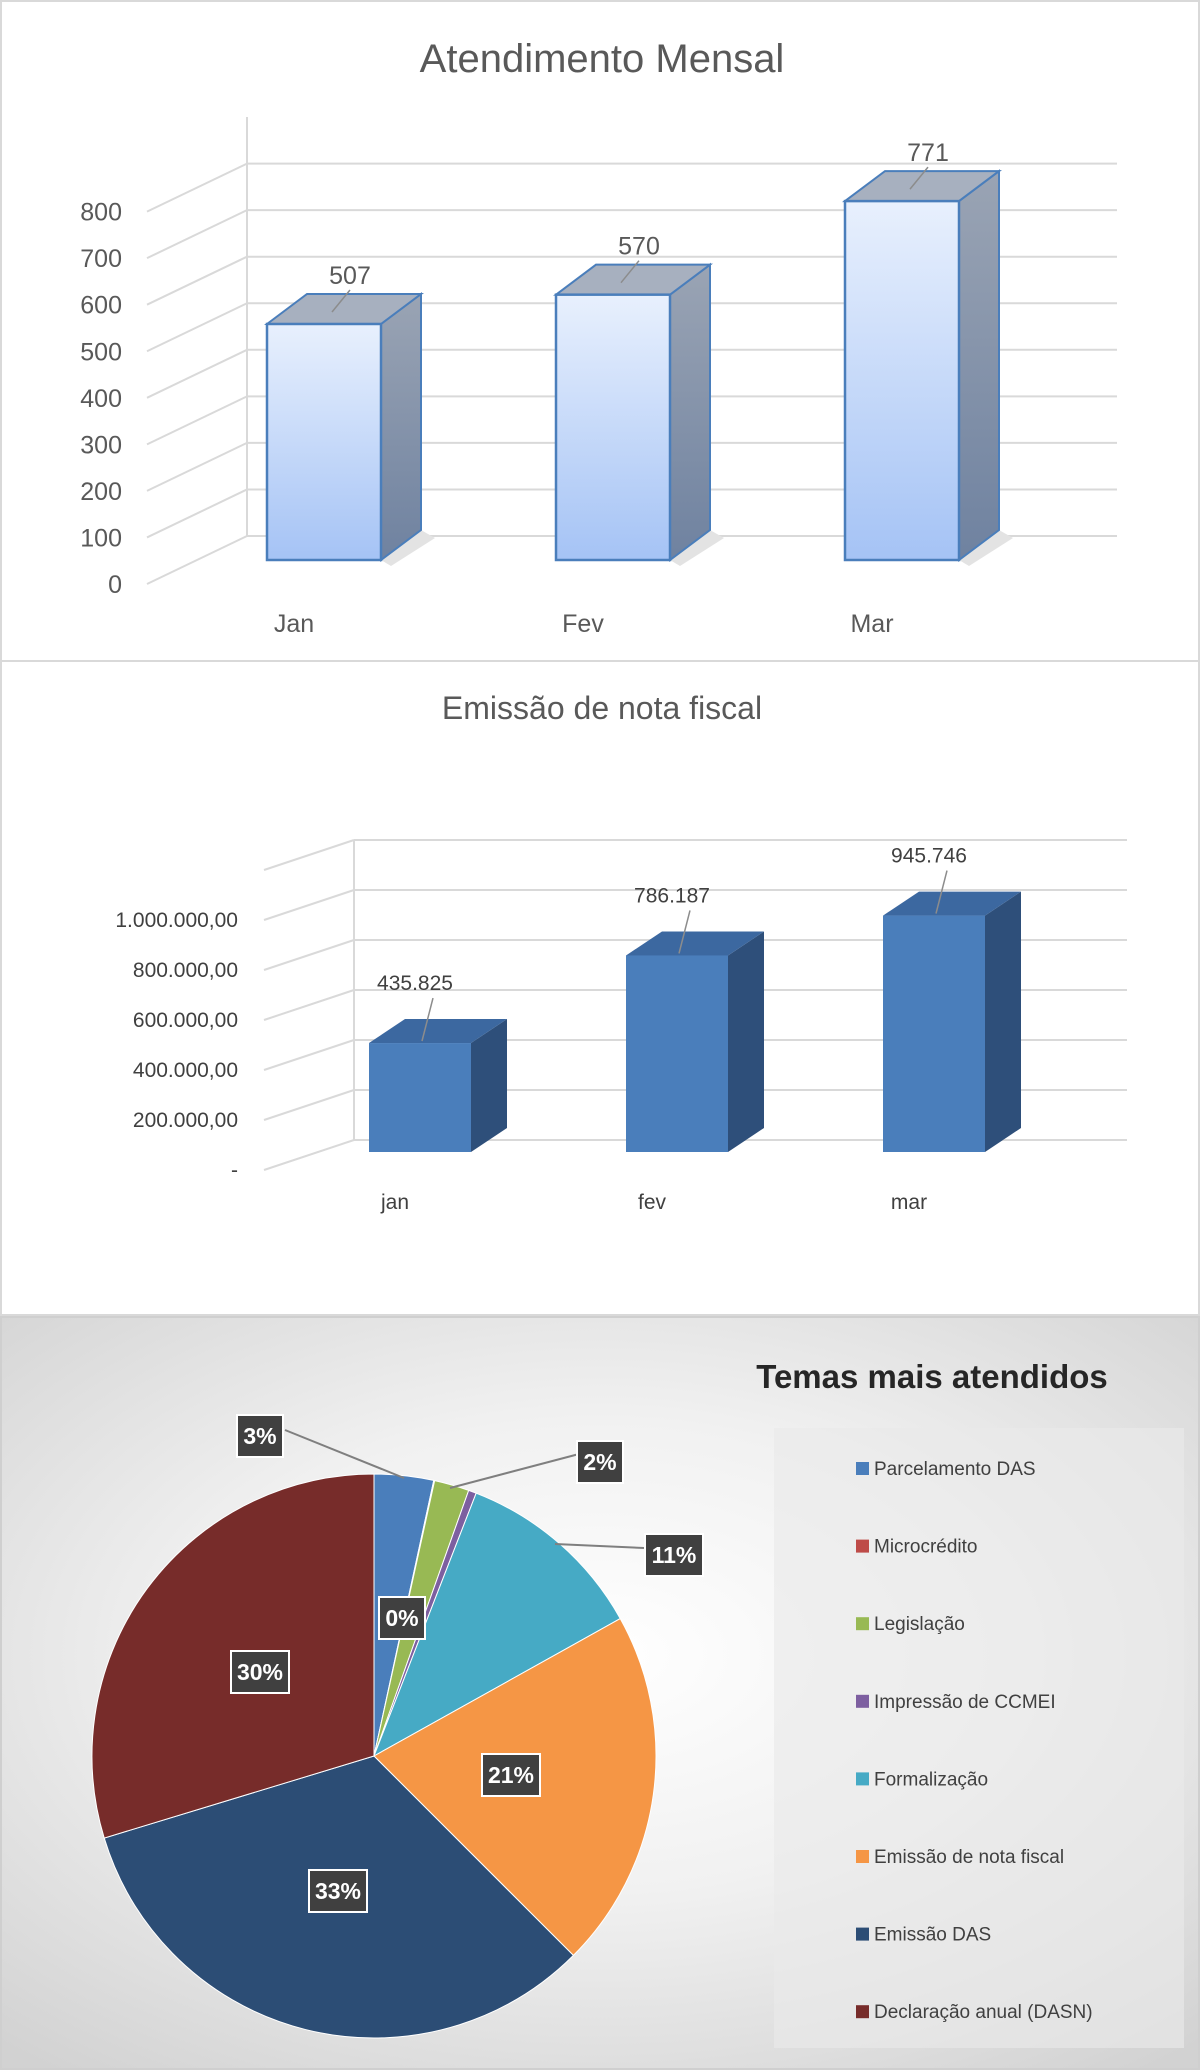 The image size is (1200, 2072). What do you see at coordinates (932, 1376) in the screenshot?
I see `chart-title: Temas mais atendidos` at bounding box center [932, 1376].